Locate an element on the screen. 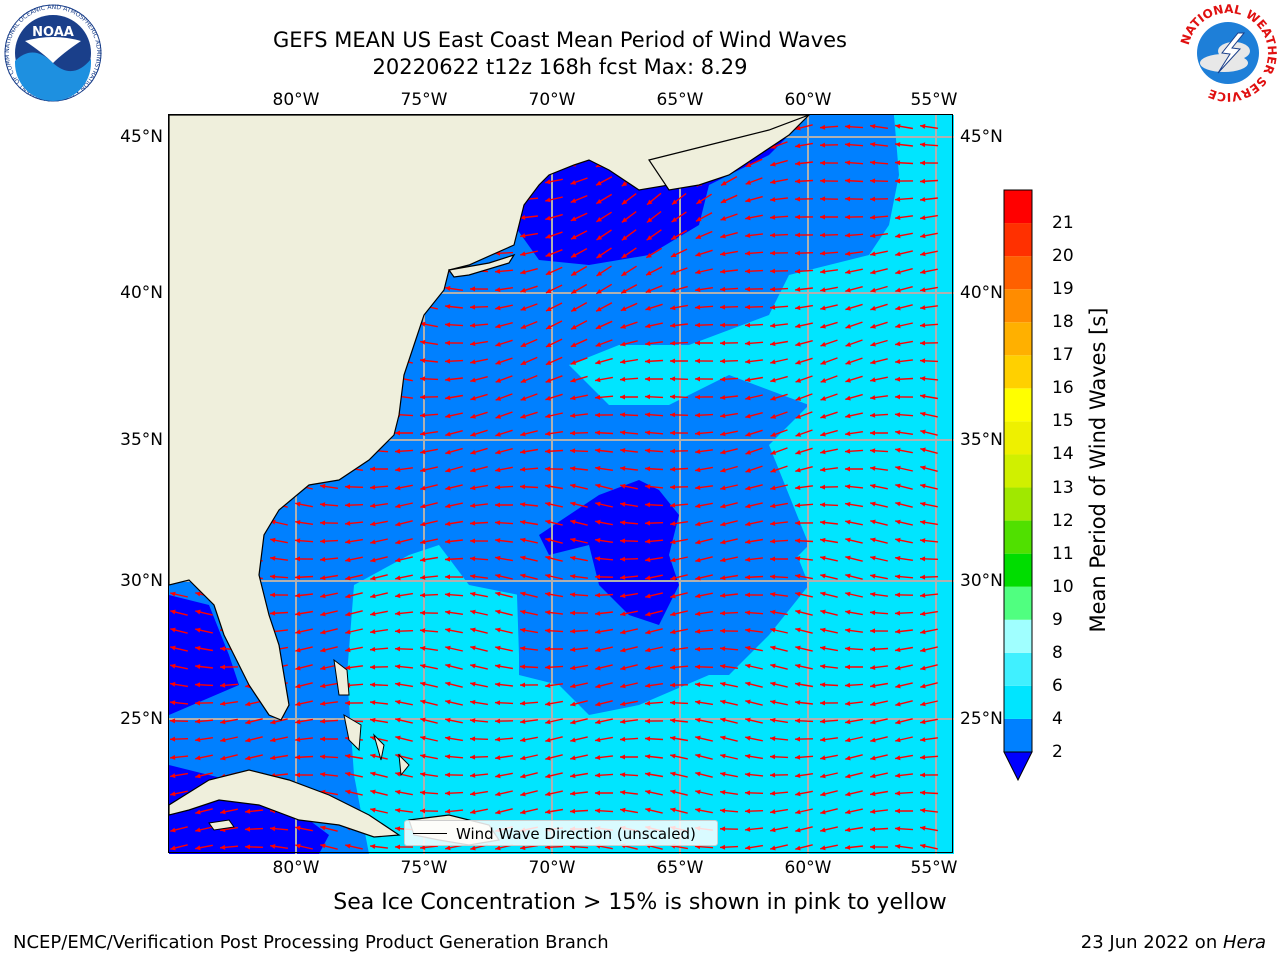  lat-tick-left: 25°N is located at coordinates (141, 719).